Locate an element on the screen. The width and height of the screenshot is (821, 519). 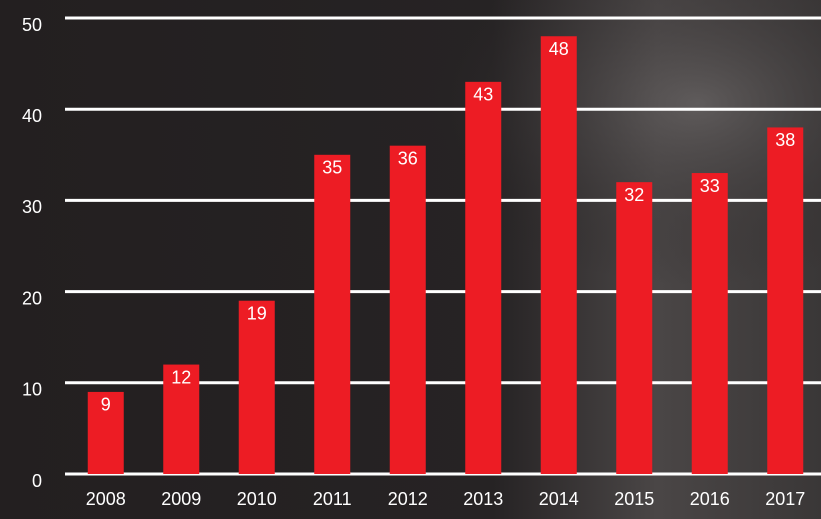
x-tick-label: 2013 is located at coordinates (483, 499).